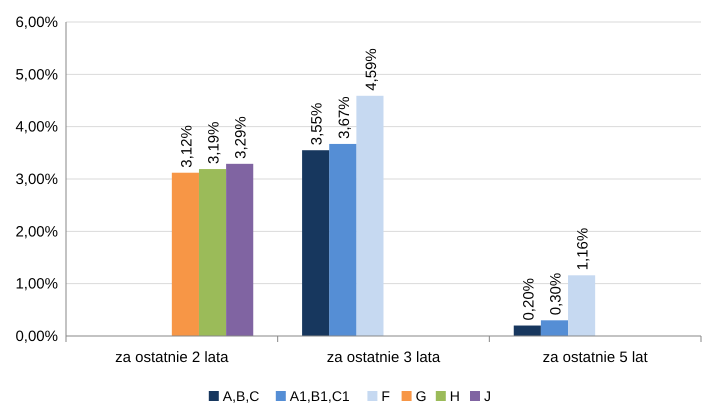  I want to click on y-tick-label: 0,00%, so click(36, 336).